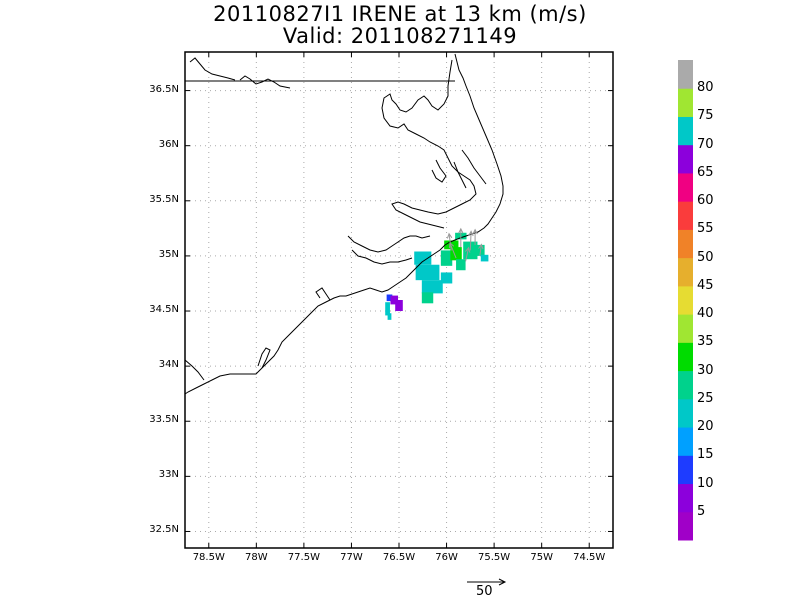 The image size is (800, 600). What do you see at coordinates (487, 582) in the screenshot?
I see `reference-vector` at bounding box center [487, 582].